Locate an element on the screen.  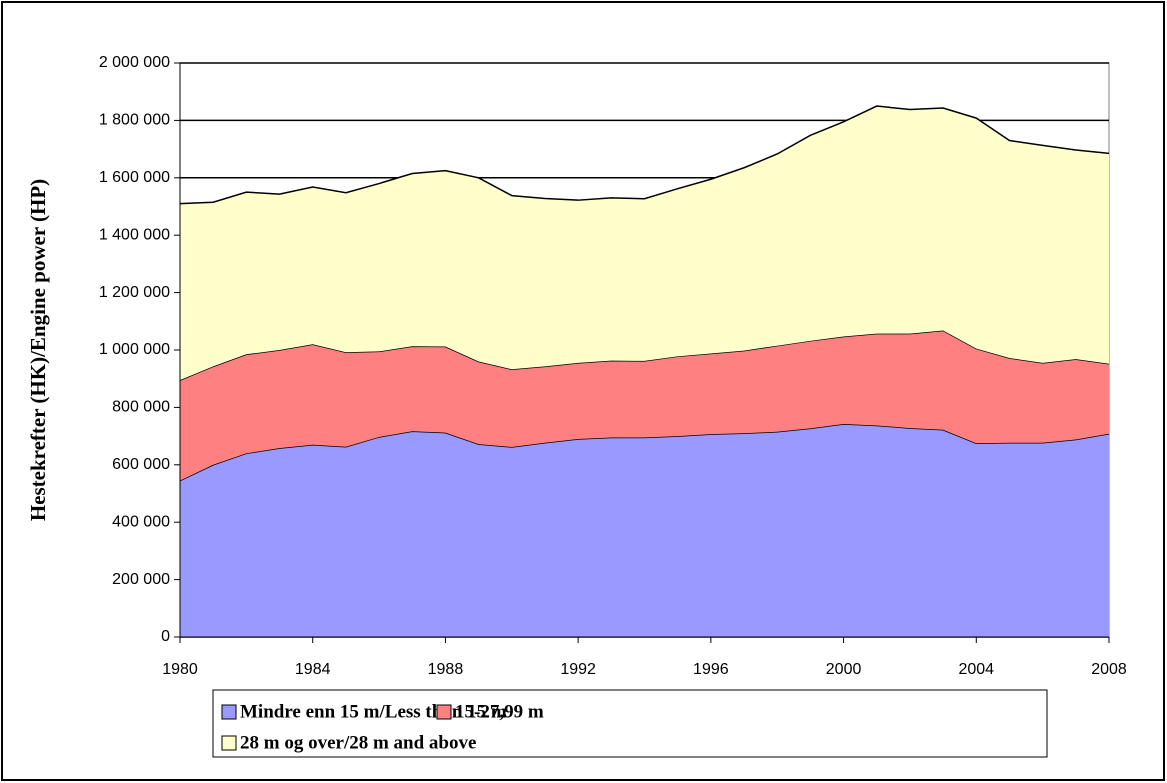
y-tick-label: 1 800 000 is located at coordinates (134, 120).